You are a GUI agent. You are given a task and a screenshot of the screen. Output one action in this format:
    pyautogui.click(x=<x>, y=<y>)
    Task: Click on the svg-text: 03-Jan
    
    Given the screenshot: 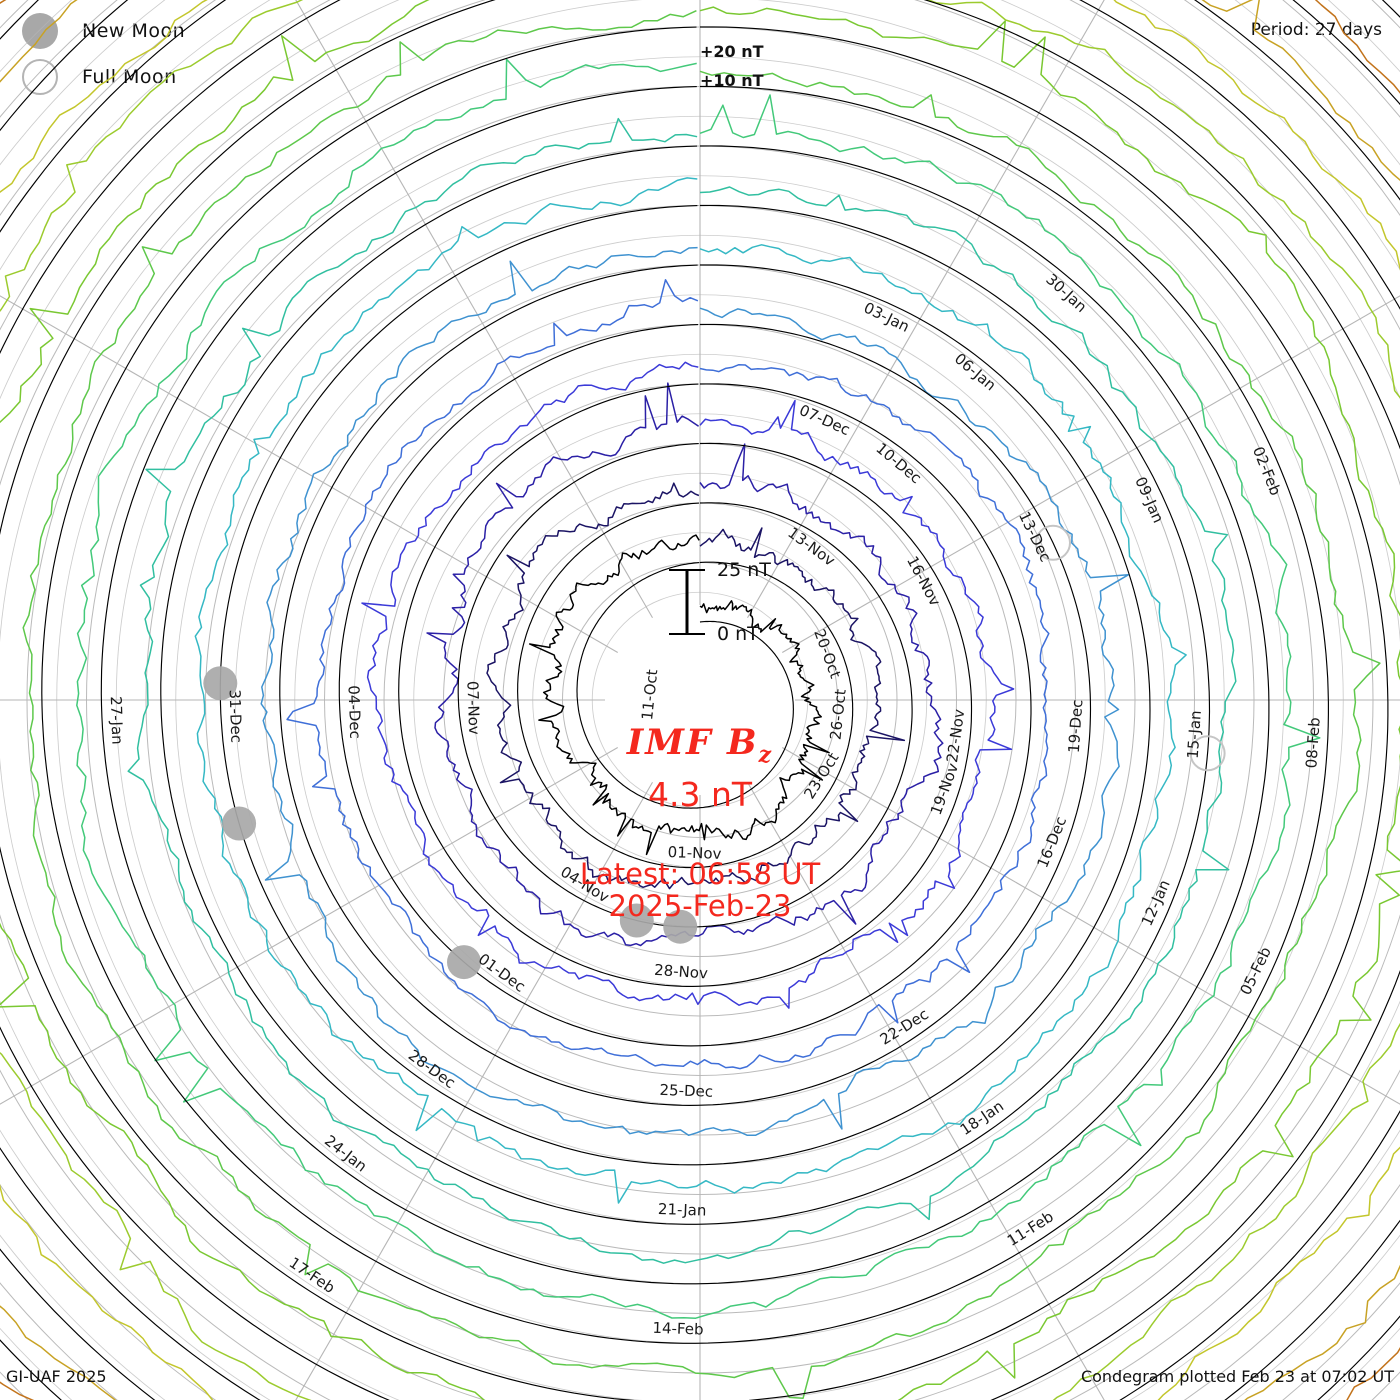 What is the action you would take?
    pyautogui.click(x=886, y=317)
    